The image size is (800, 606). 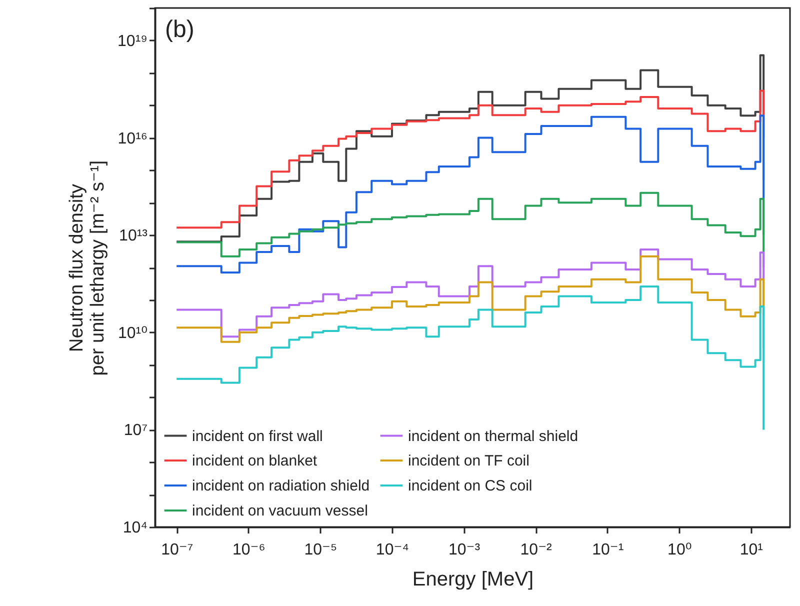 What do you see at coordinates (469, 461) in the screenshot?
I see `legend-label: incident on TF coil` at bounding box center [469, 461].